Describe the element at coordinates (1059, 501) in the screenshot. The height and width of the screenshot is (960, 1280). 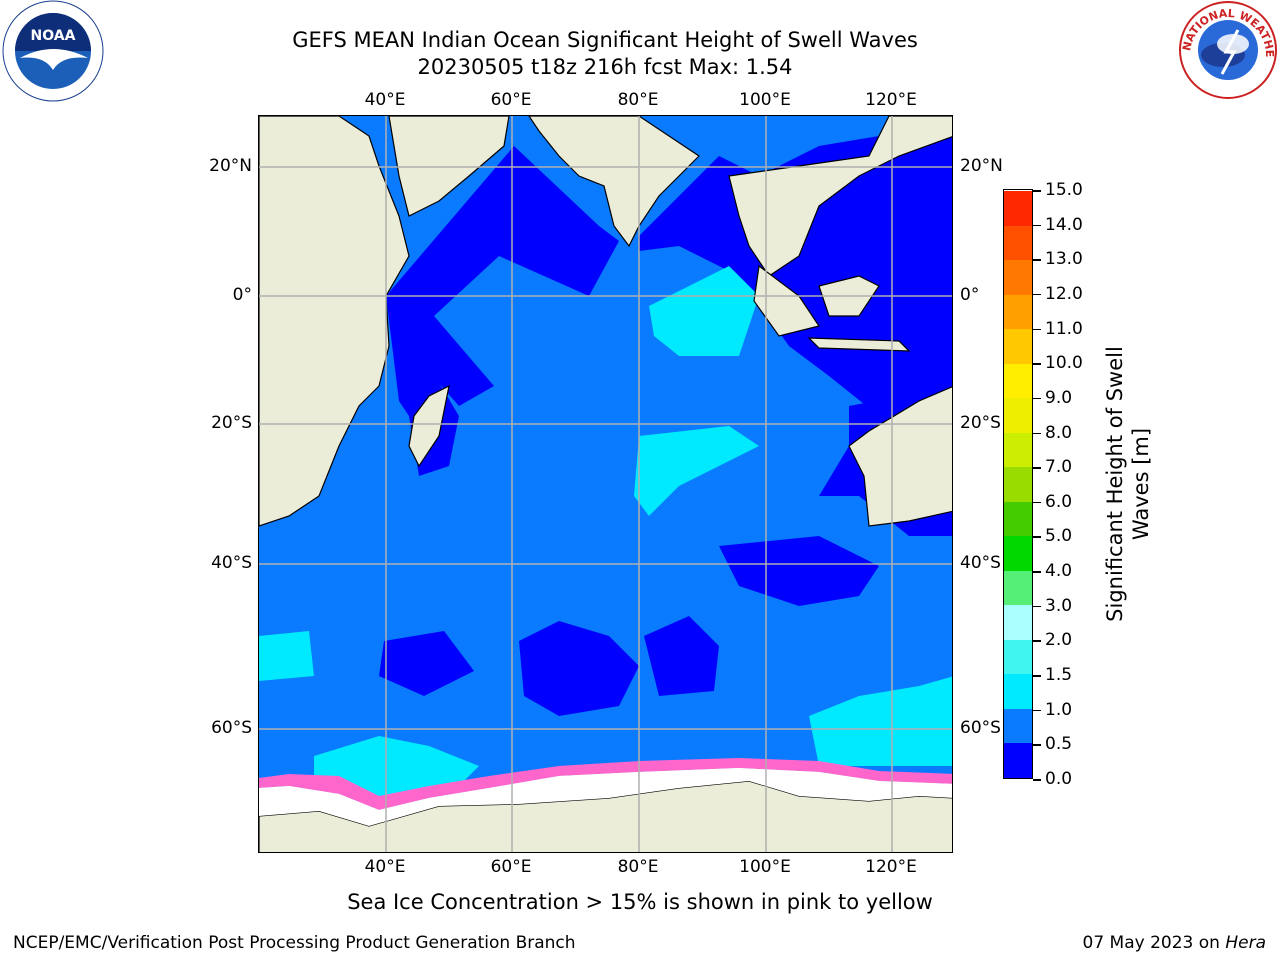
I see `colorbar-tick-label: 6.0` at that location.